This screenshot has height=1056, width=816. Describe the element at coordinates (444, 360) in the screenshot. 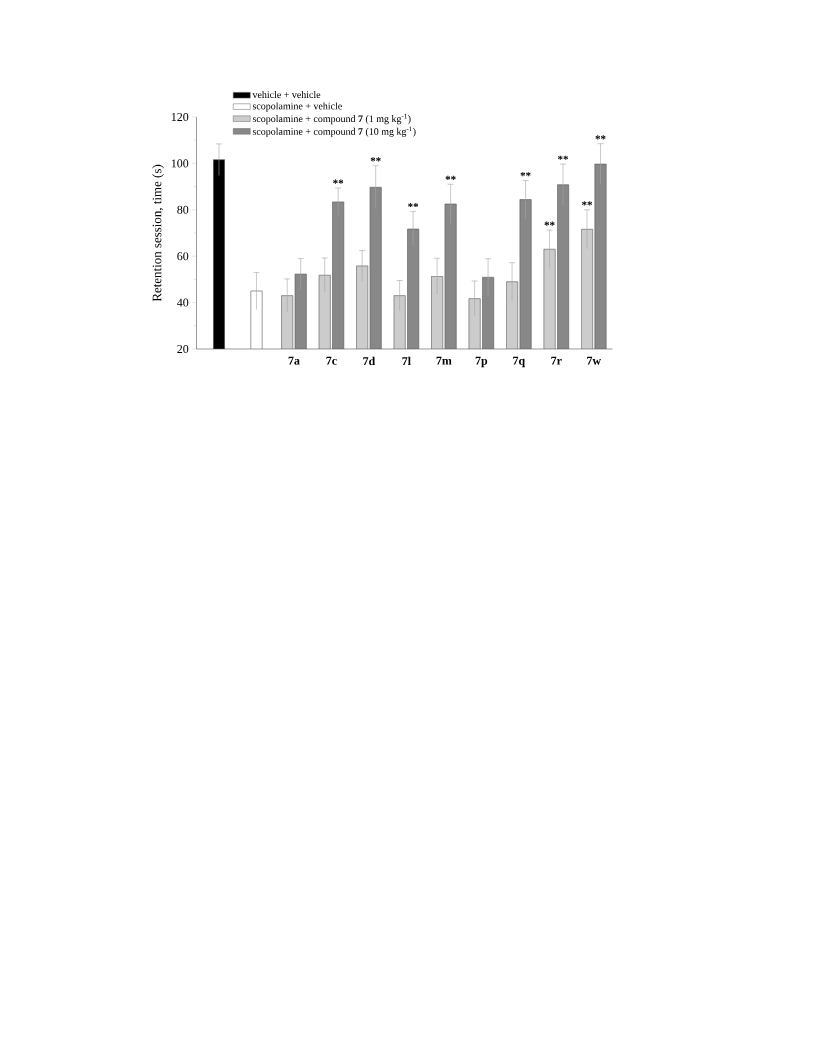

I see `x-tick-label: 7m` at that location.